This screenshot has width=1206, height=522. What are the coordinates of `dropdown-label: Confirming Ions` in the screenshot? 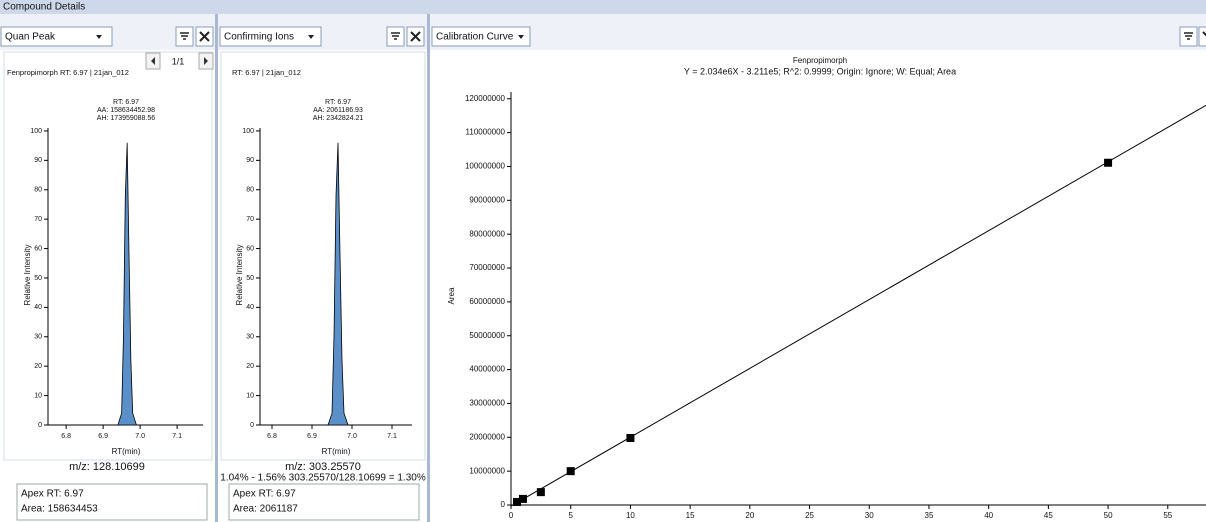 It's located at (259, 37).